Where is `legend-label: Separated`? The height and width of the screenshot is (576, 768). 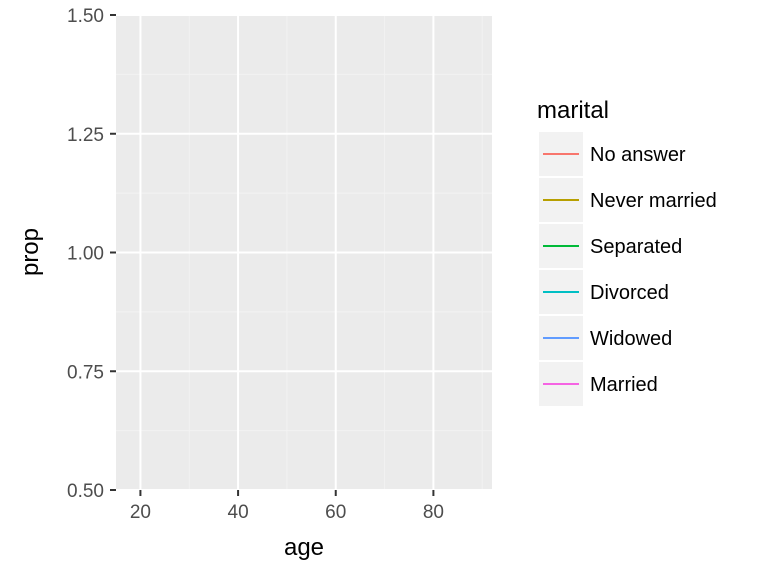
legend-label: Separated is located at coordinates (636, 247).